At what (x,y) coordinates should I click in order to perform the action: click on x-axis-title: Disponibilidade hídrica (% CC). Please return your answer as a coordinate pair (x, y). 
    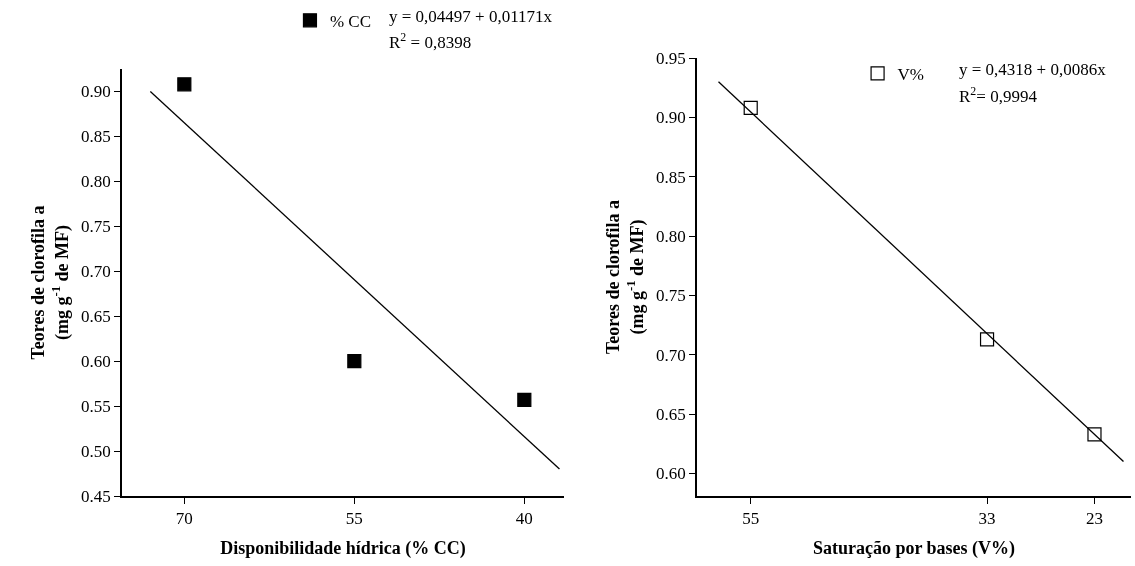
    Looking at the image, I should click on (343, 548).